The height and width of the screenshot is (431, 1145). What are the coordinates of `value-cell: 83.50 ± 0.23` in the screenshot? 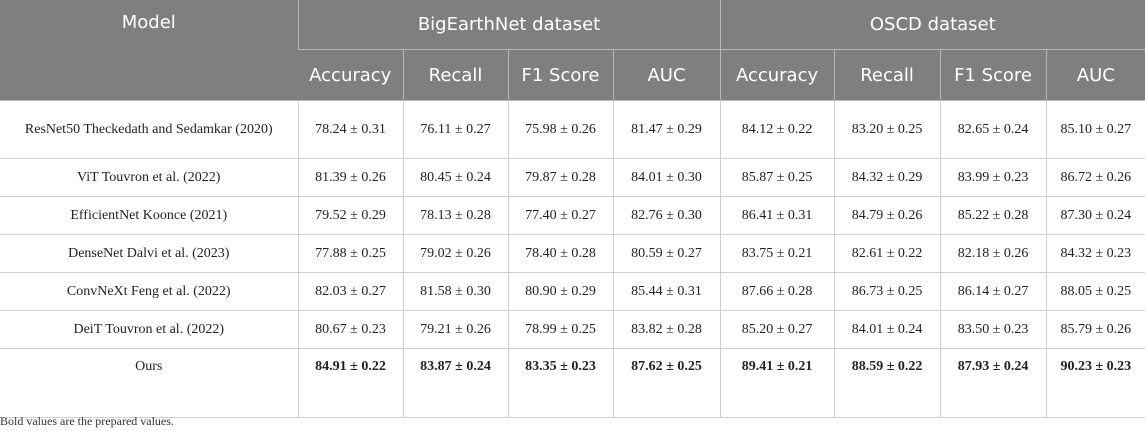 It's located at (993, 329).